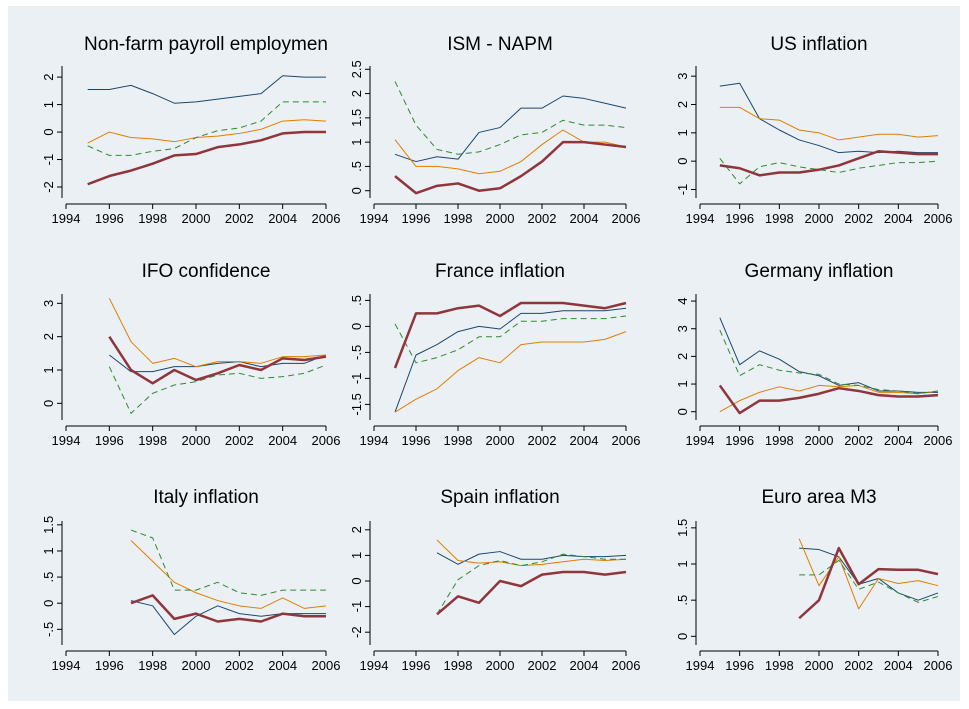  I want to click on panel-title: France inflation, so click(500, 271).